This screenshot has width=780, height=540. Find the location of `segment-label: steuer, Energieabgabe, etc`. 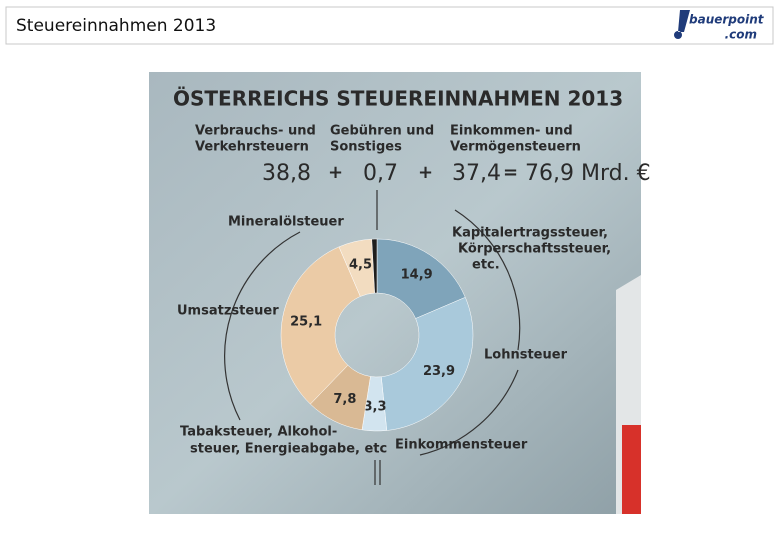

segment-label: steuer, Energieabgabe, etc is located at coordinates (288, 449).